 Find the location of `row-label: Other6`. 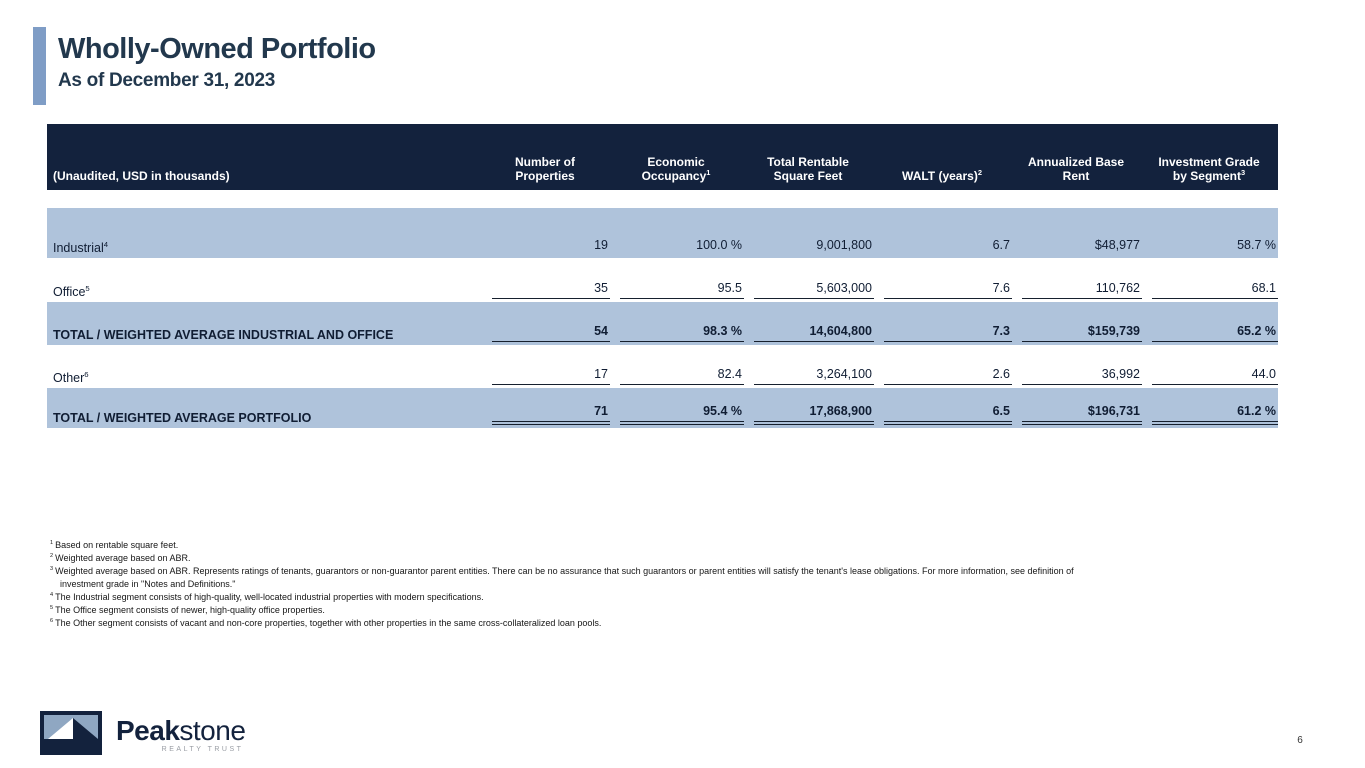

row-label: Other6 is located at coordinates (71, 377).